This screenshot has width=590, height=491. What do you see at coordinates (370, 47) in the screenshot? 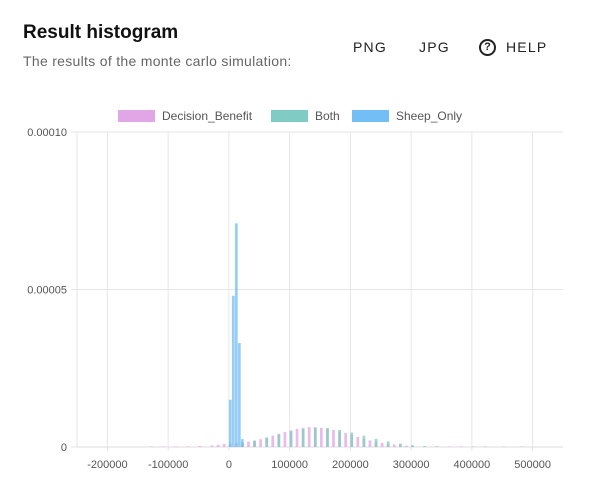
I see `png-button: PNG` at bounding box center [370, 47].